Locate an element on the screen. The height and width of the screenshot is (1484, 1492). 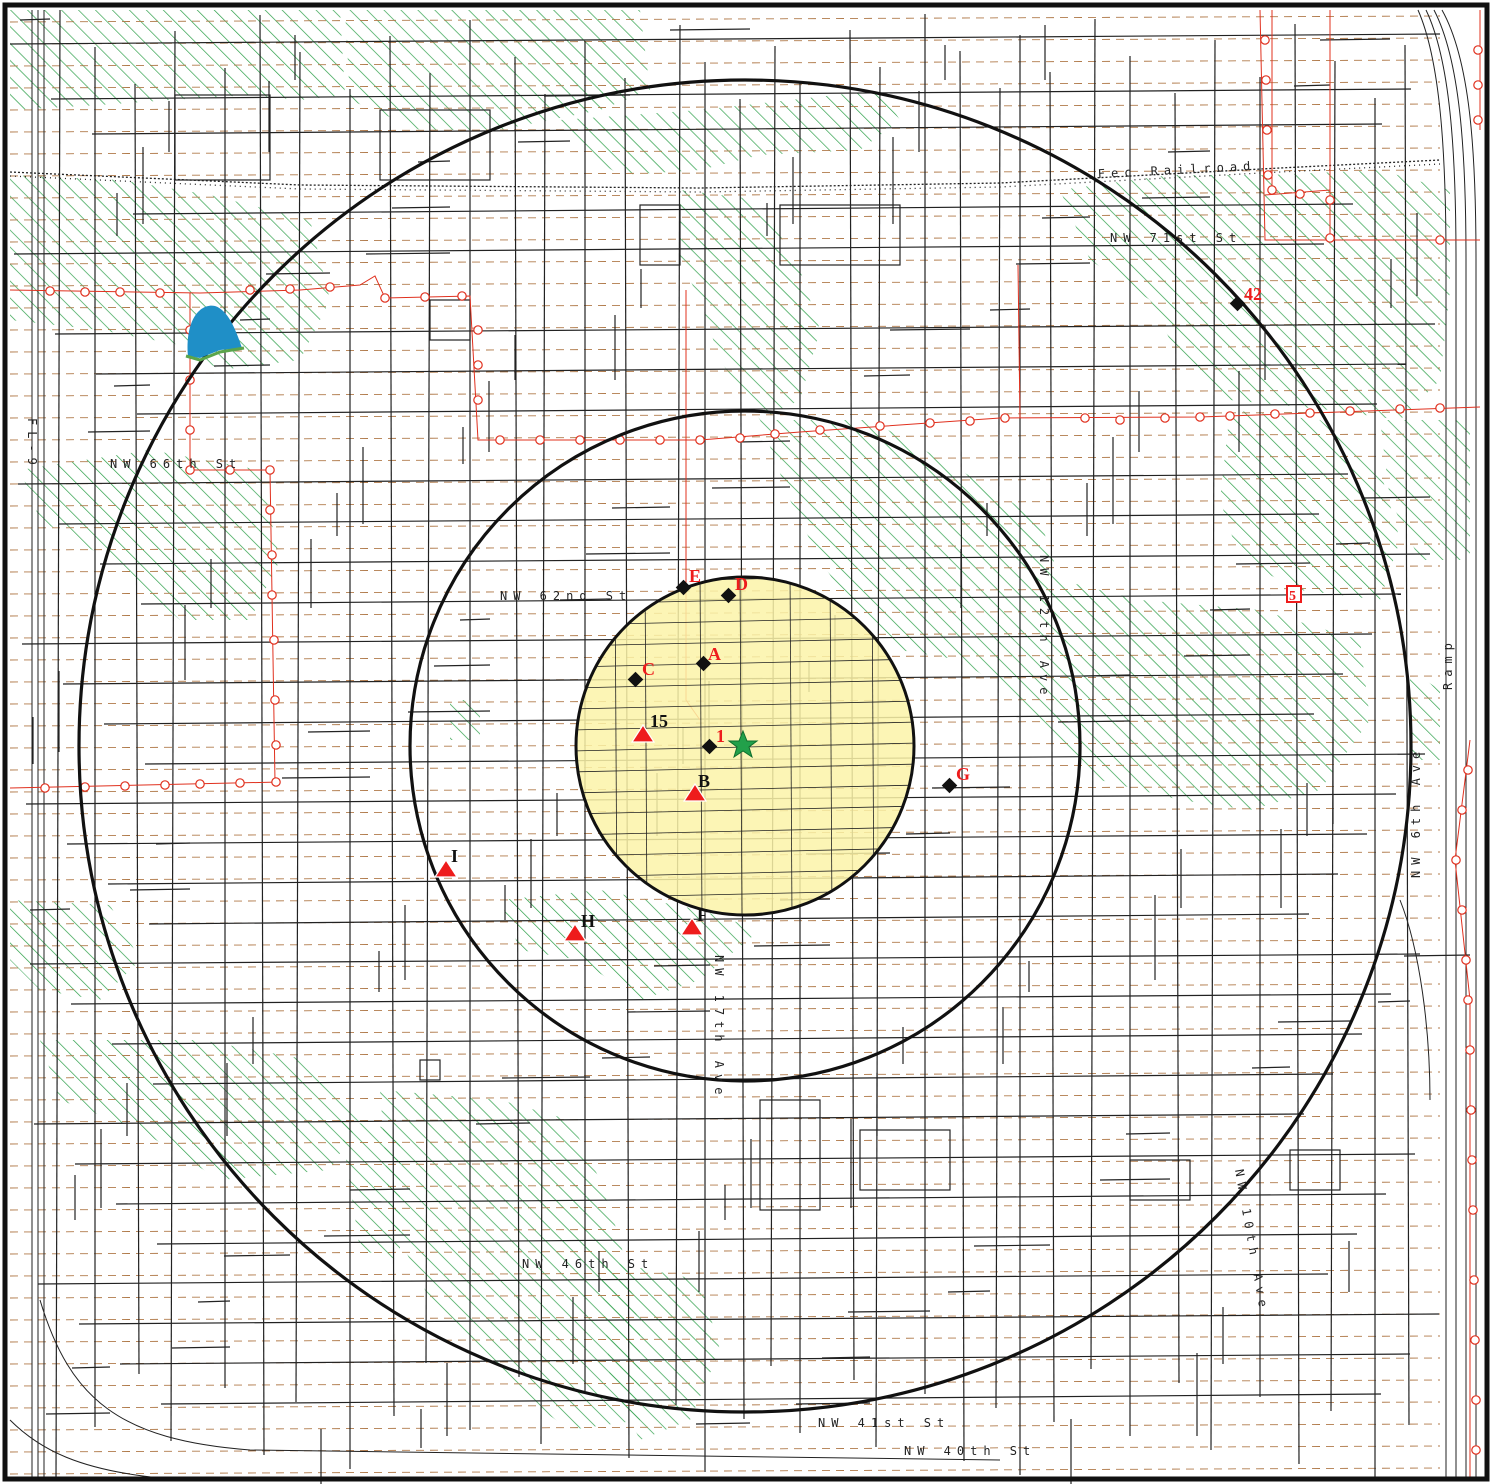
street-label-nw-40th: NW 40th St is located at coordinates (970, 1451).